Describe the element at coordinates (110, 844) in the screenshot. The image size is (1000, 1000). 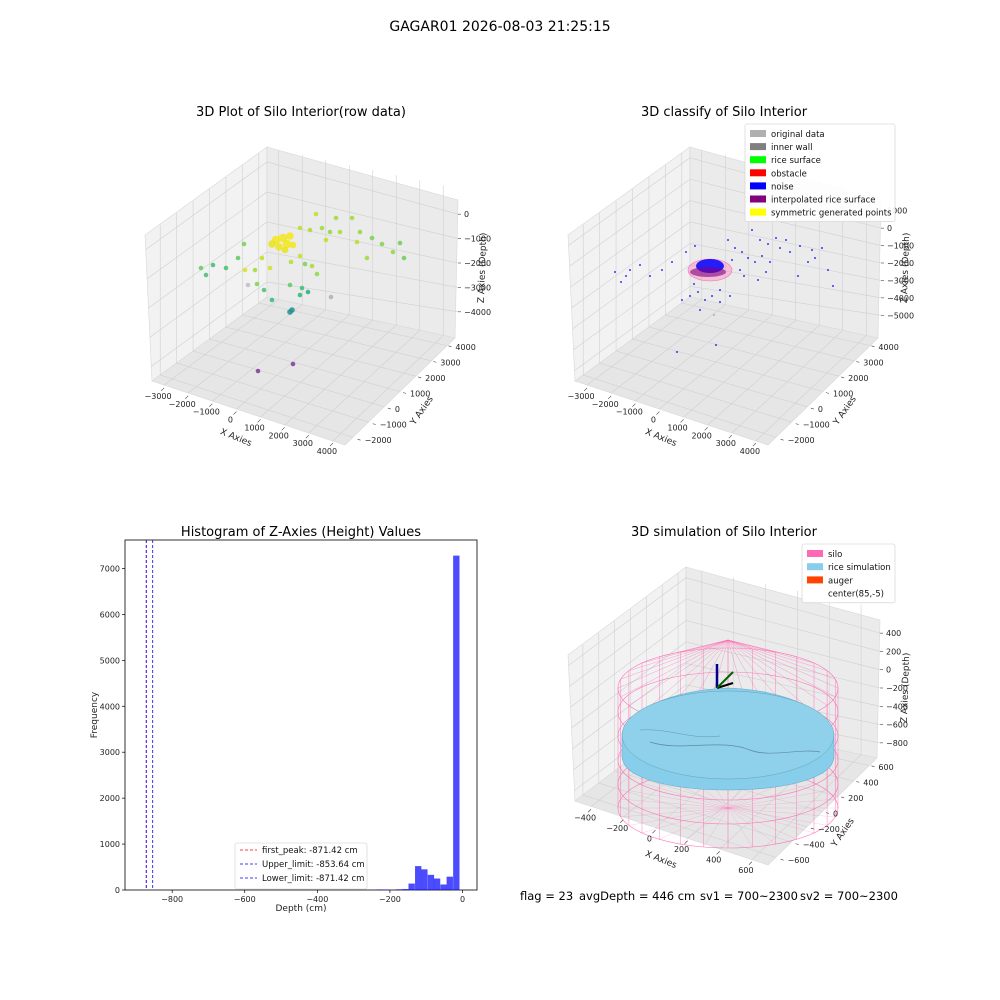
I see `y-tick-label: 1000` at that location.